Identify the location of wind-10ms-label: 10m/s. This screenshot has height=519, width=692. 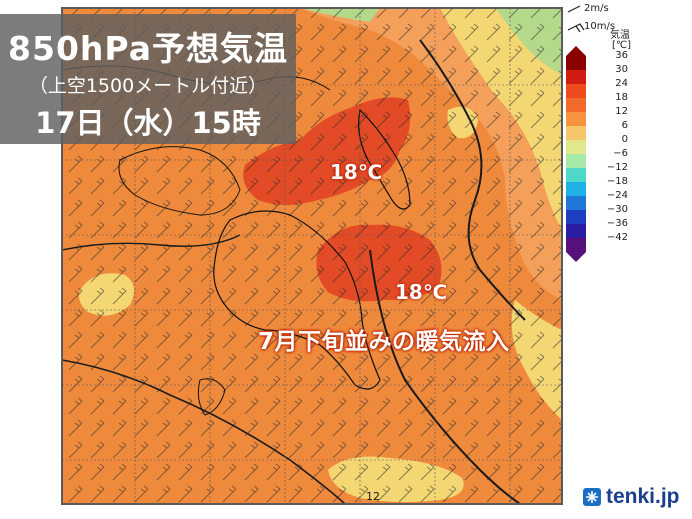
(600, 26).